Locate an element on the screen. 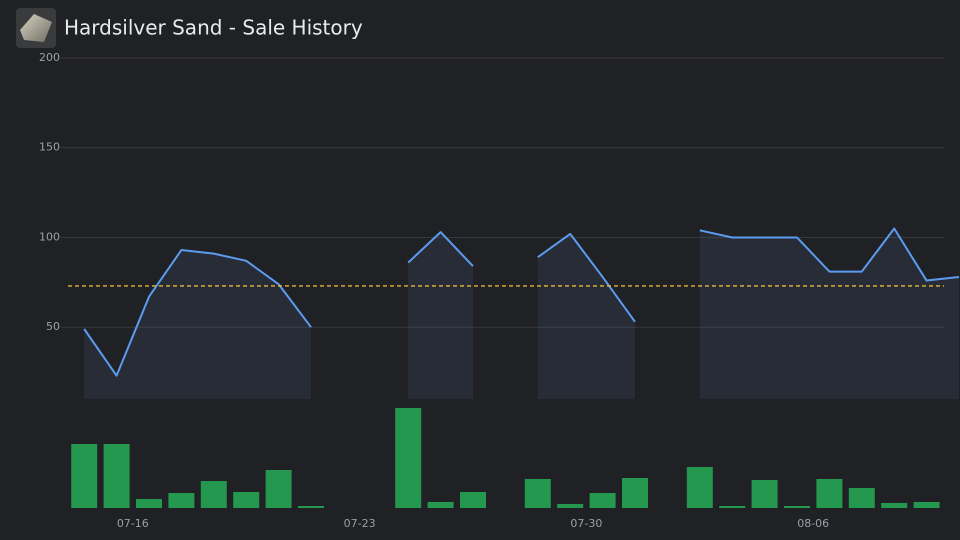 The image size is (960, 540). x-tick-label: 08-06 is located at coordinates (813, 523).